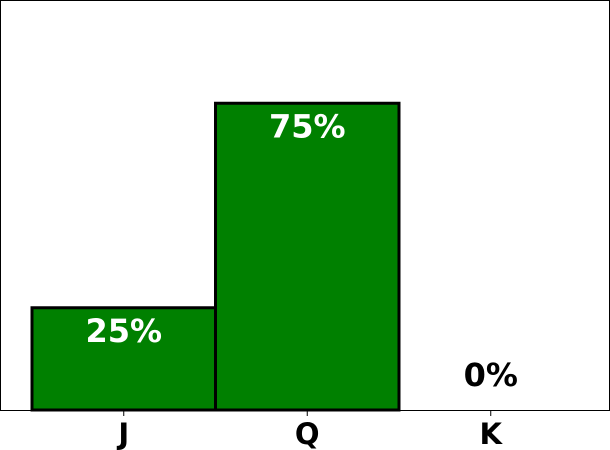  What do you see at coordinates (307, 413) in the screenshot?
I see `x-ticks-group` at bounding box center [307, 413].